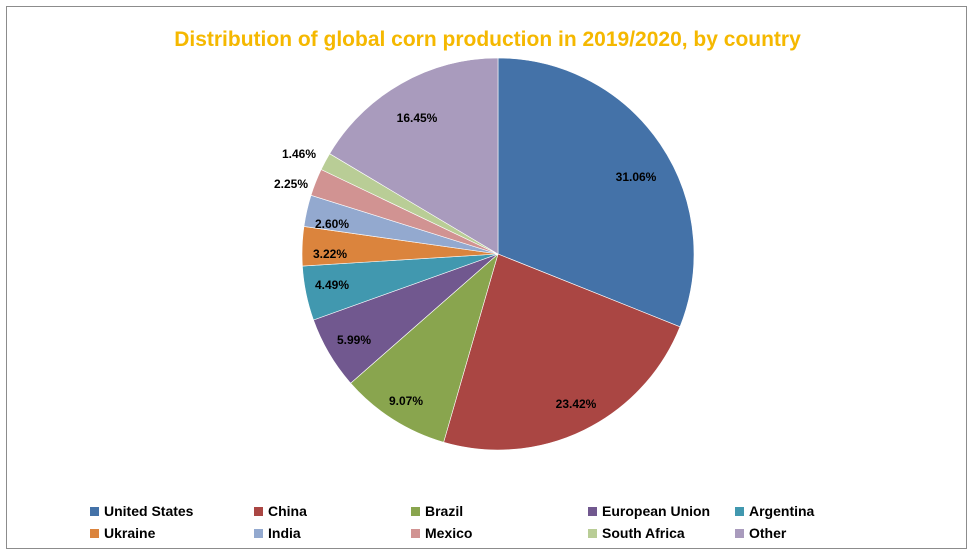 Image resolution: width=975 pixels, height=557 pixels. What do you see at coordinates (782, 511) in the screenshot?
I see `legend-label: Argentina` at bounding box center [782, 511].